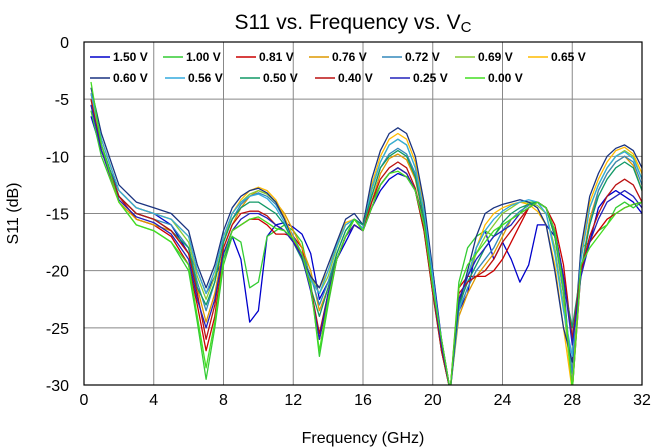 The image size is (653, 448). Describe the element at coordinates (430, 78) in the screenshot. I see `legend-label: 0.25 V` at that location.